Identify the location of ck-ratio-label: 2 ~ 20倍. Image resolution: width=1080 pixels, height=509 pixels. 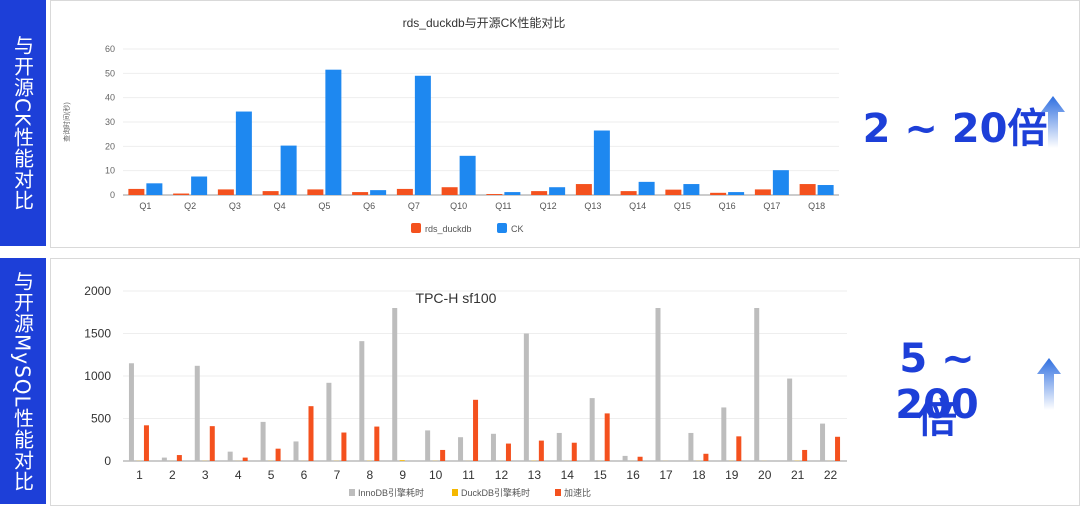
(955, 125).